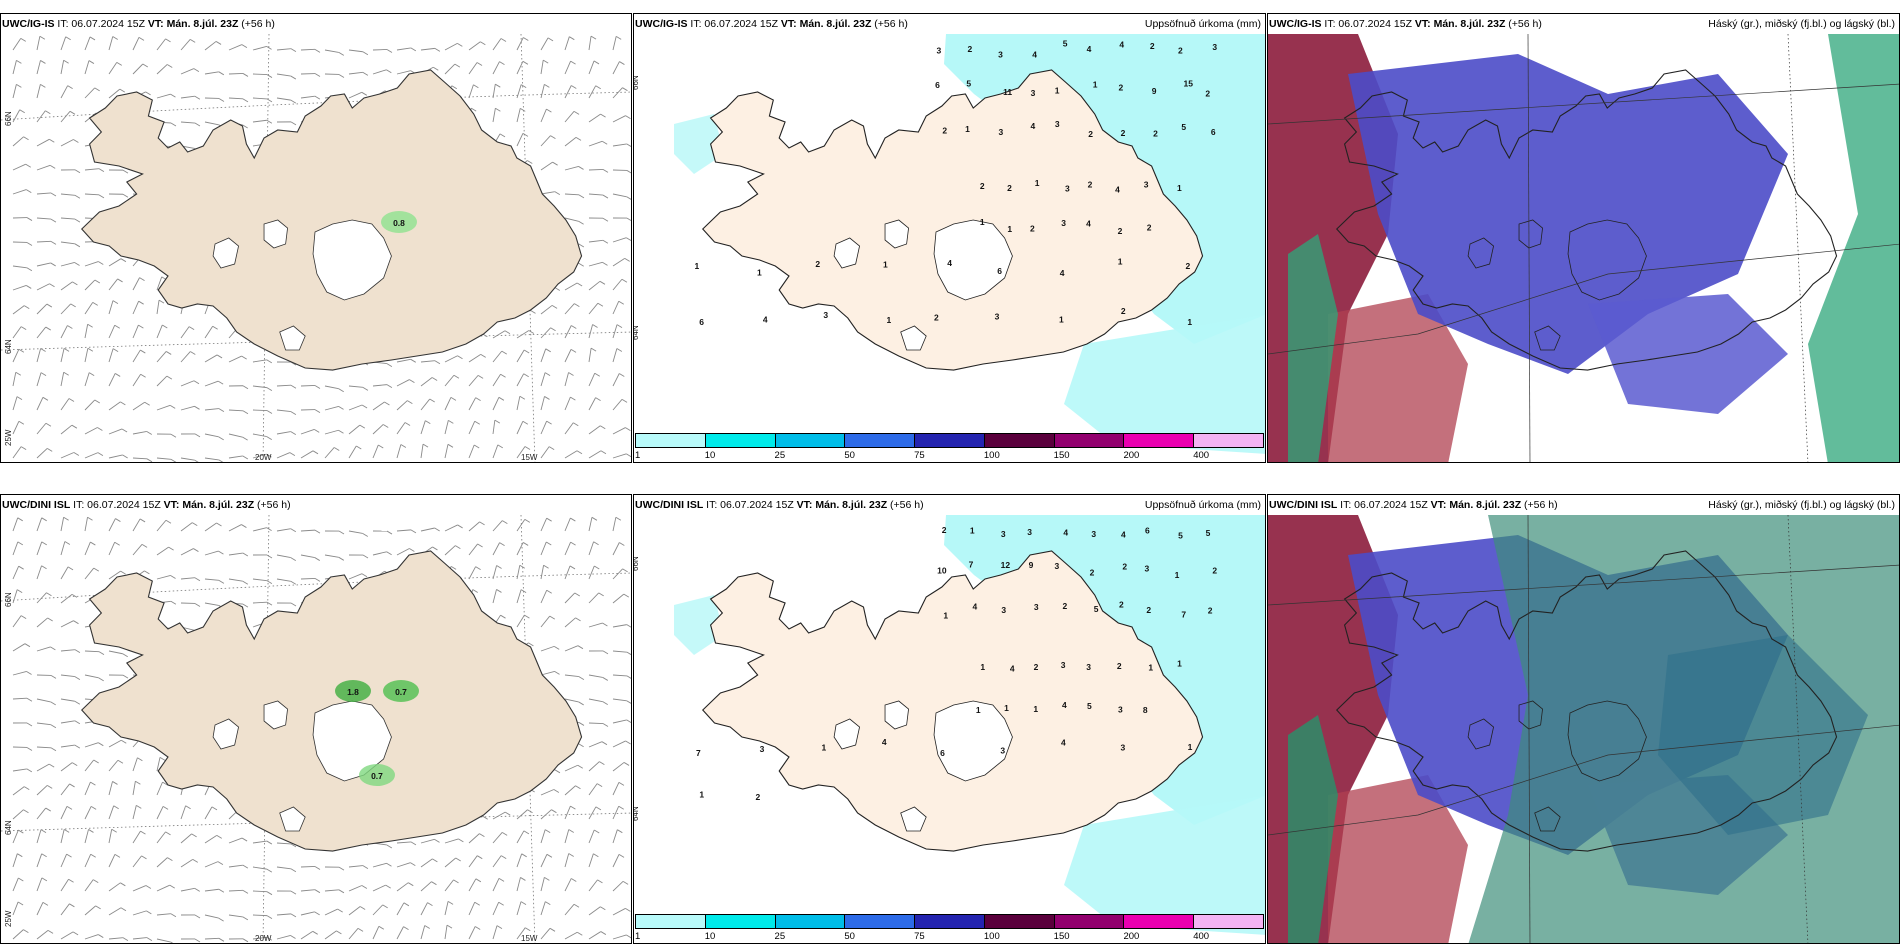 The height and width of the screenshot is (950, 1900). Describe the element at coordinates (842, 505) in the screenshot. I see `valid-time: VT: Mán. 8.júl. 23Z` at that location.